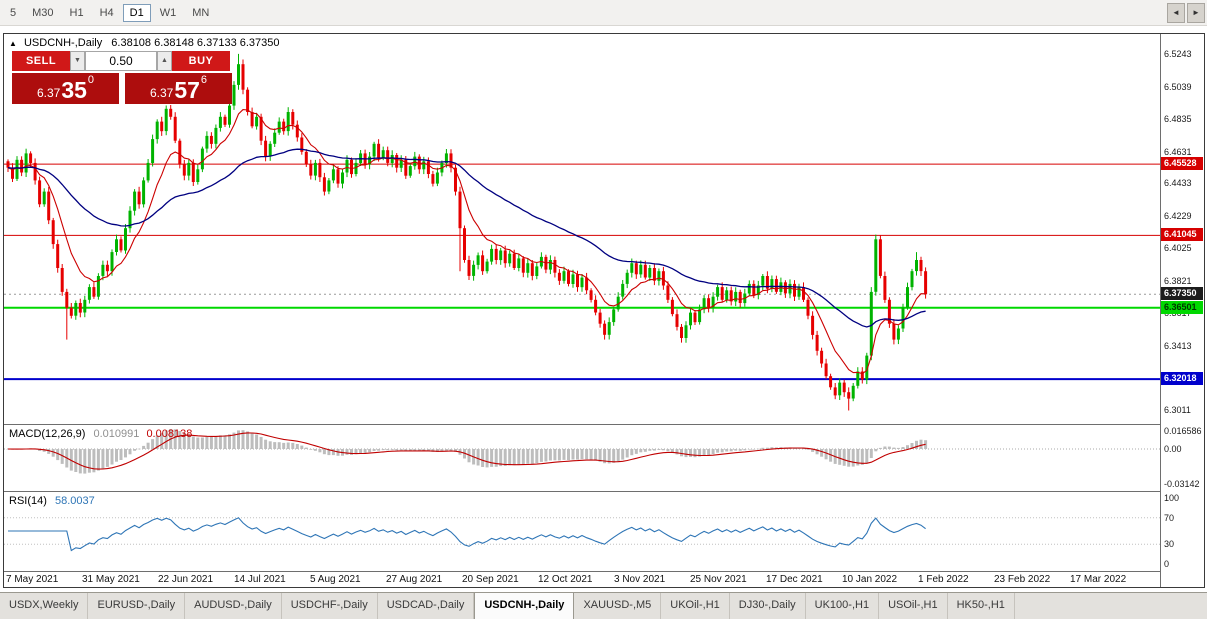 Image resolution: width=1207 pixels, height=619 pixels. What do you see at coordinates (1178, 87) in the screenshot?
I see `price-axis-label: 6.5039` at bounding box center [1178, 87].